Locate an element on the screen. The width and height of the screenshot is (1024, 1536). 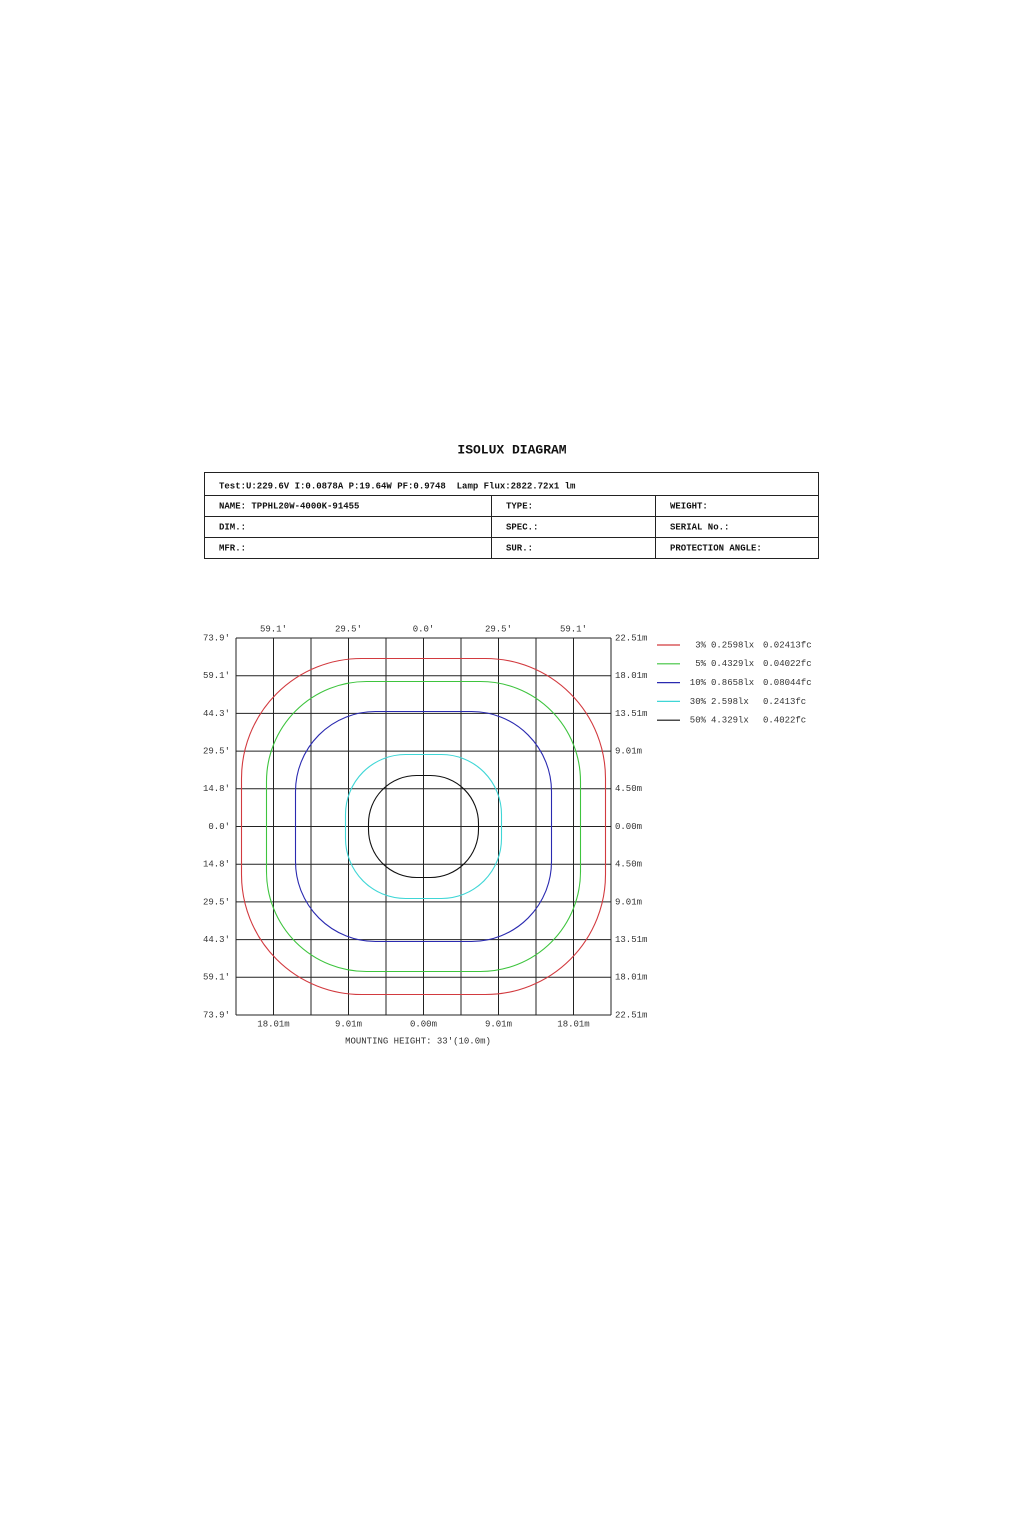
isolux-contour is located at coordinates (423, 826).